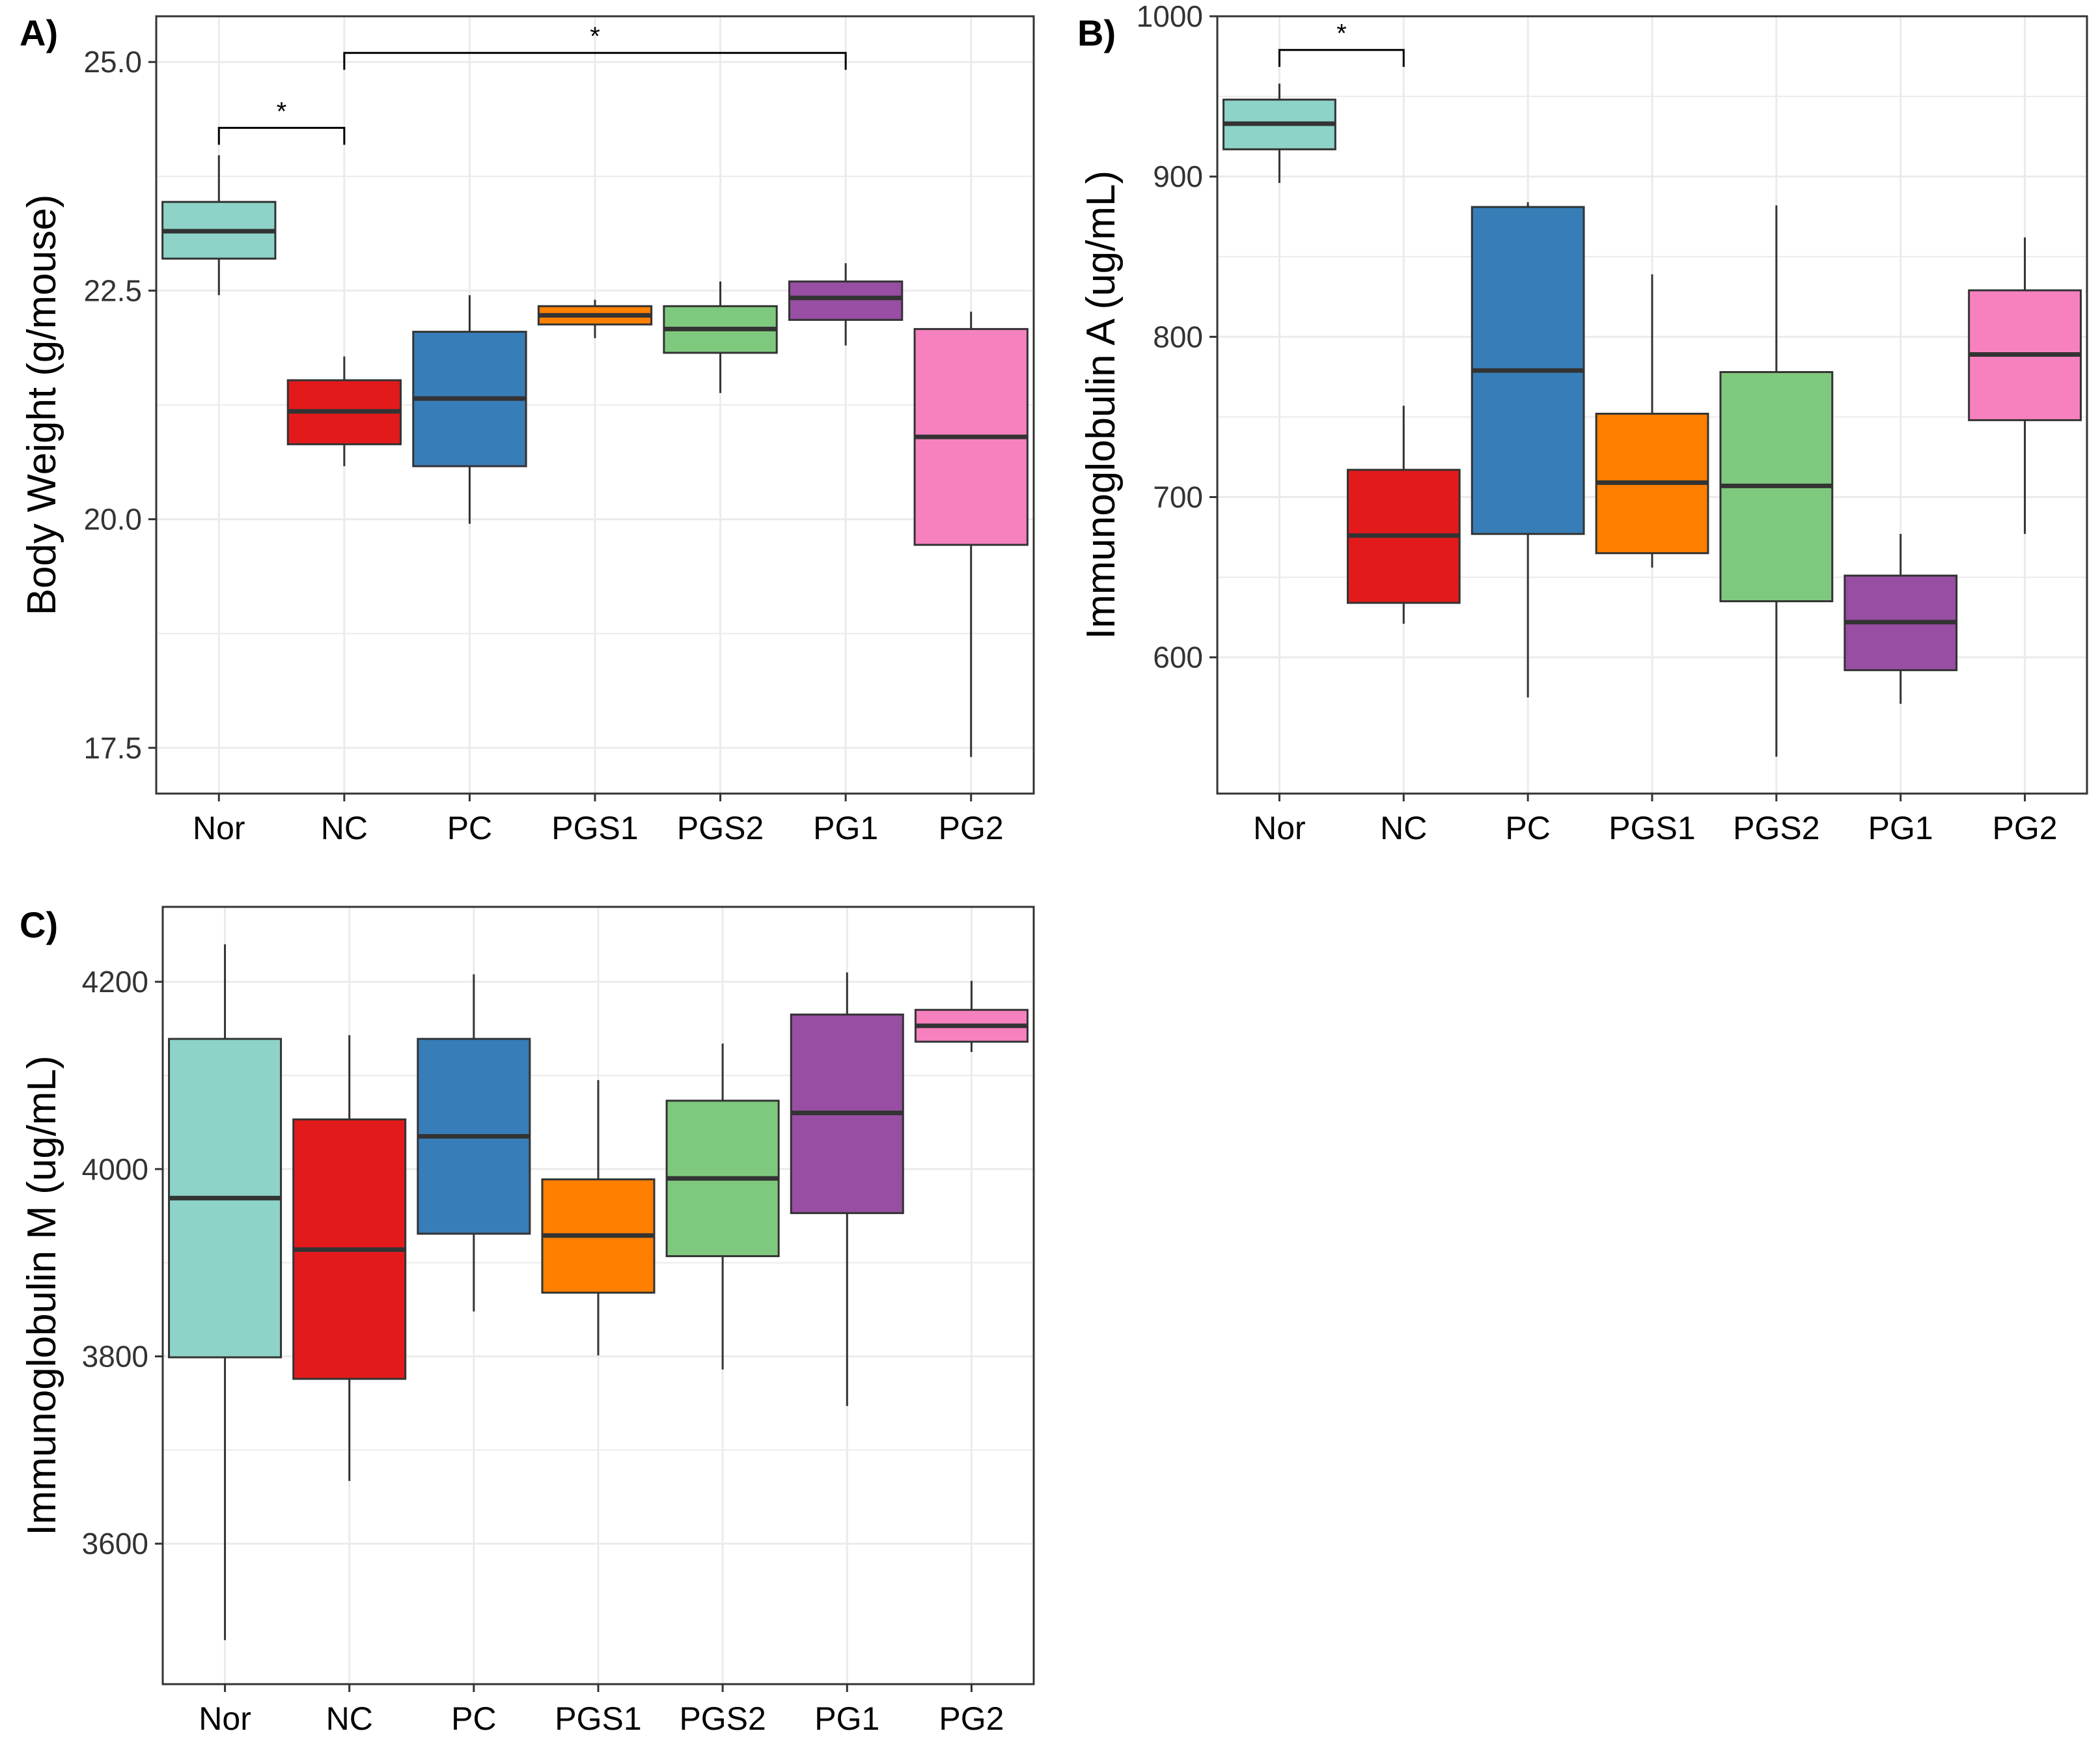 The image size is (2100, 1746). I want to click on y-axis-title: Body Weight (g/mouse), so click(42, 405).